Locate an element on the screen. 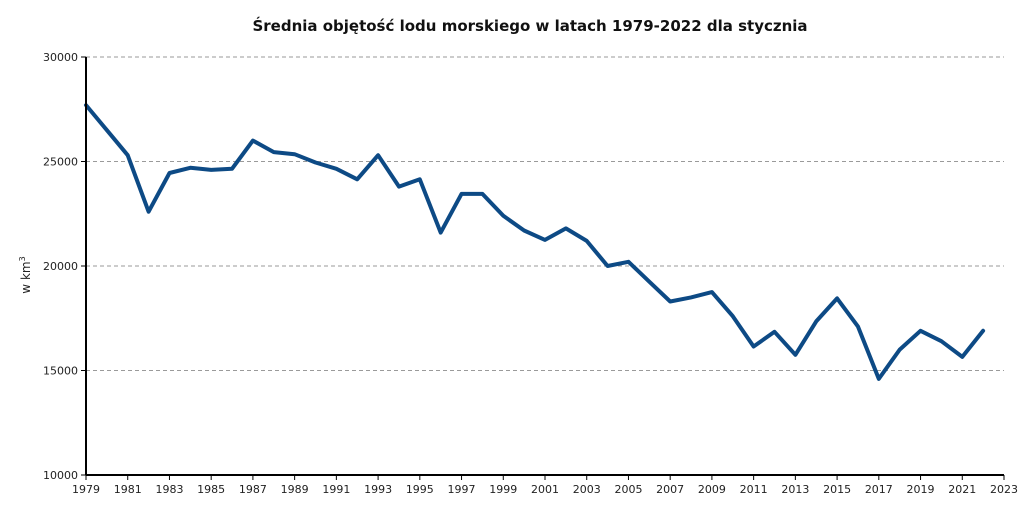 This screenshot has width=1024, height=505. x-tick-label: 1995 is located at coordinates (420, 489).